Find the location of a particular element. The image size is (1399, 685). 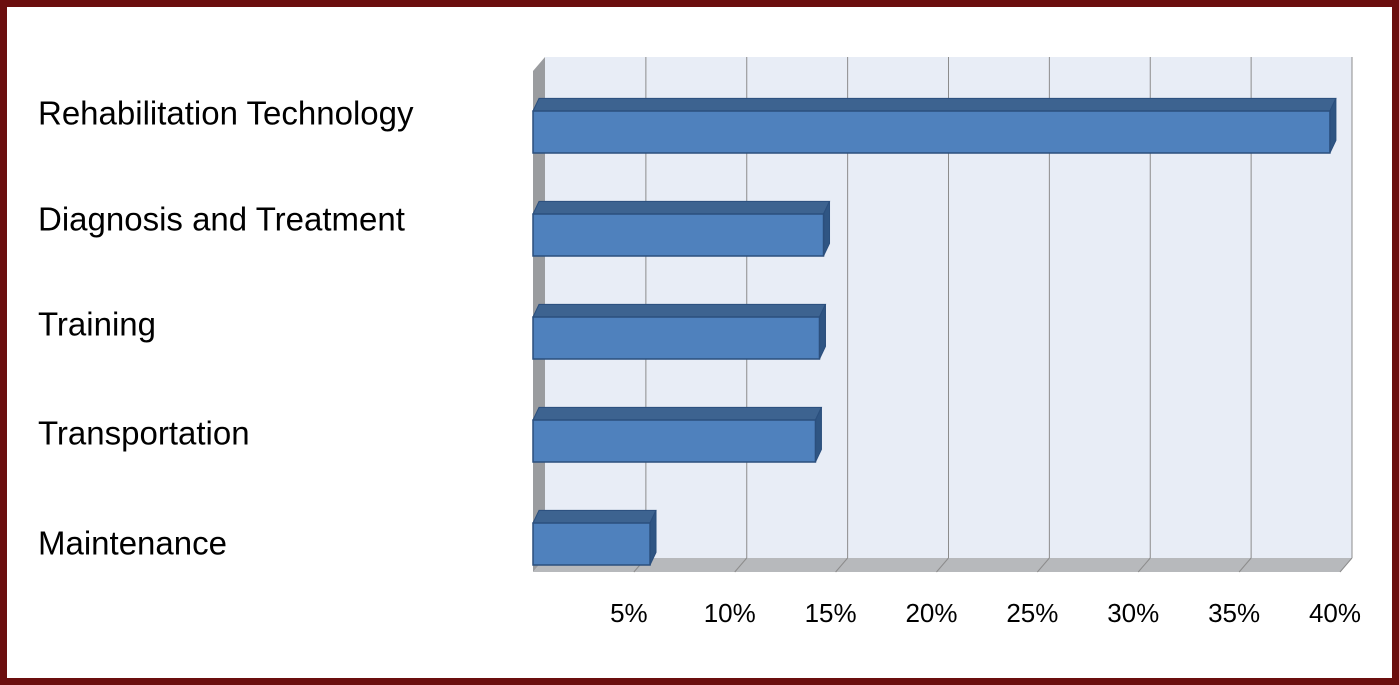

x-tick-label: 30% is located at coordinates (1133, 613).